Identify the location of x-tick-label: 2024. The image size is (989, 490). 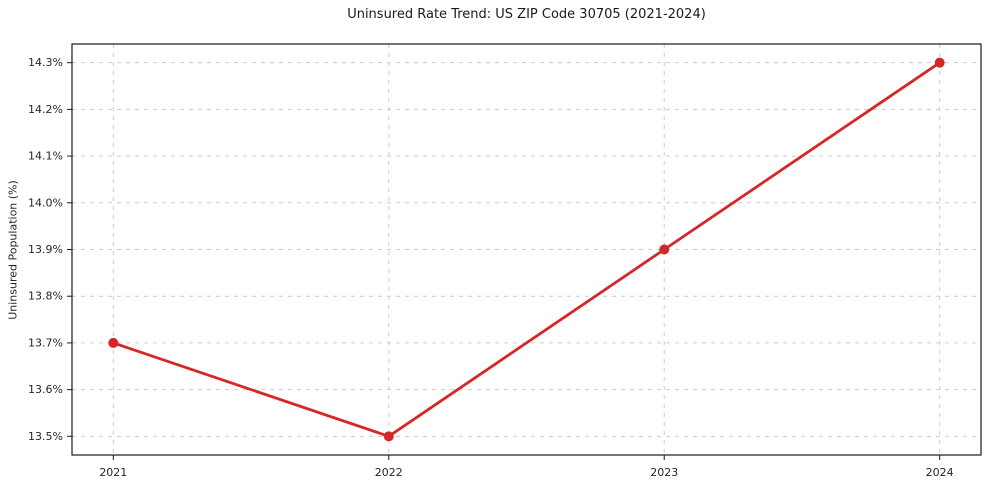
(940, 472).